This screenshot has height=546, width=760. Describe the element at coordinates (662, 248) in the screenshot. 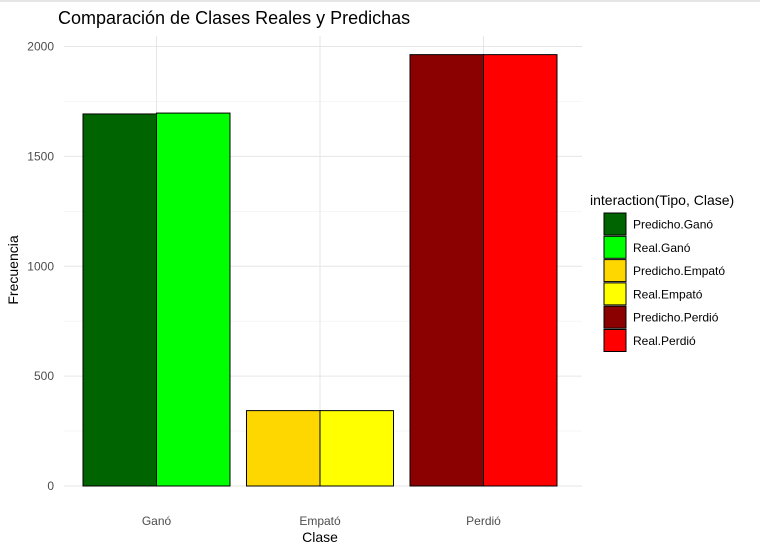

I see `legend-label: Real.Ganó` at that location.